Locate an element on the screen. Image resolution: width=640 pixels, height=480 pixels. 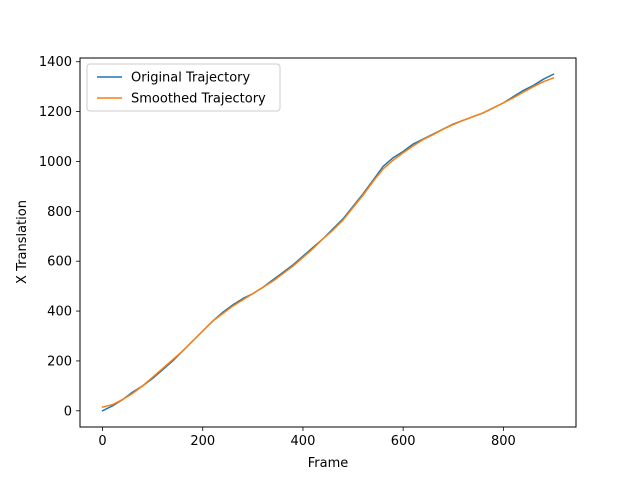
y-tick-label: 1400 is located at coordinates (55, 62).